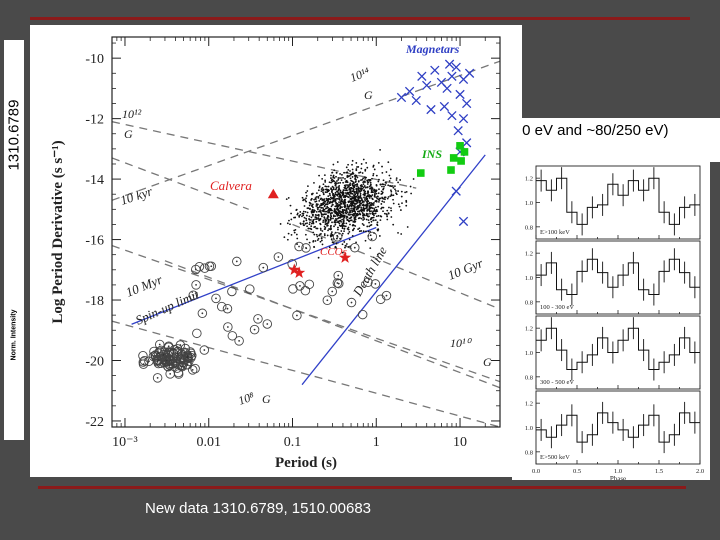 Image resolution: width=720 pixels, height=540 pixels. Describe the element at coordinates (306, 463) in the screenshot. I see `x-axis-label: Period (s)` at that location.